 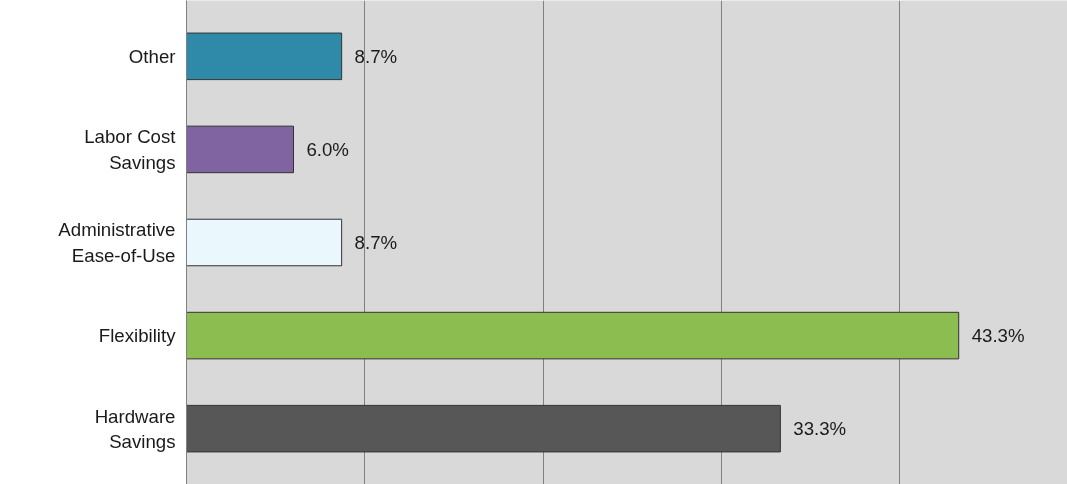 I want to click on data-label: 33.3%, so click(x=820, y=429).